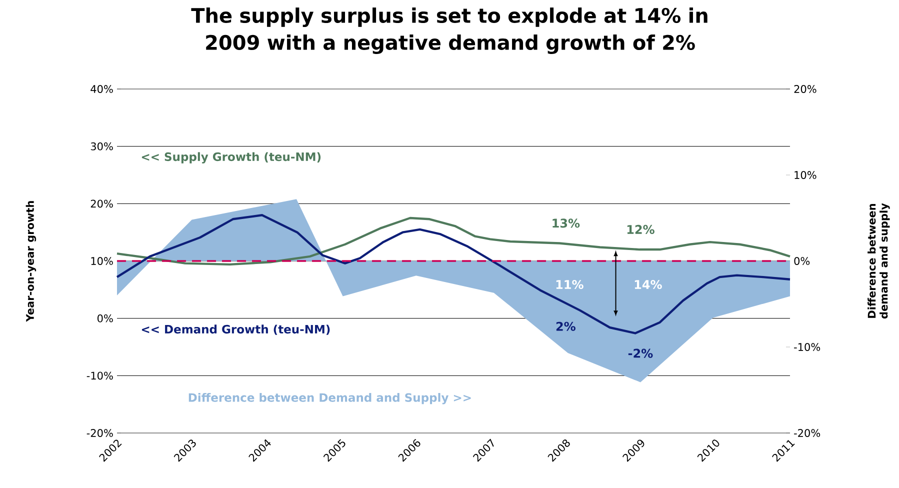  What do you see at coordinates (570, 285) in the screenshot?
I see `annotation: 11%` at bounding box center [570, 285].